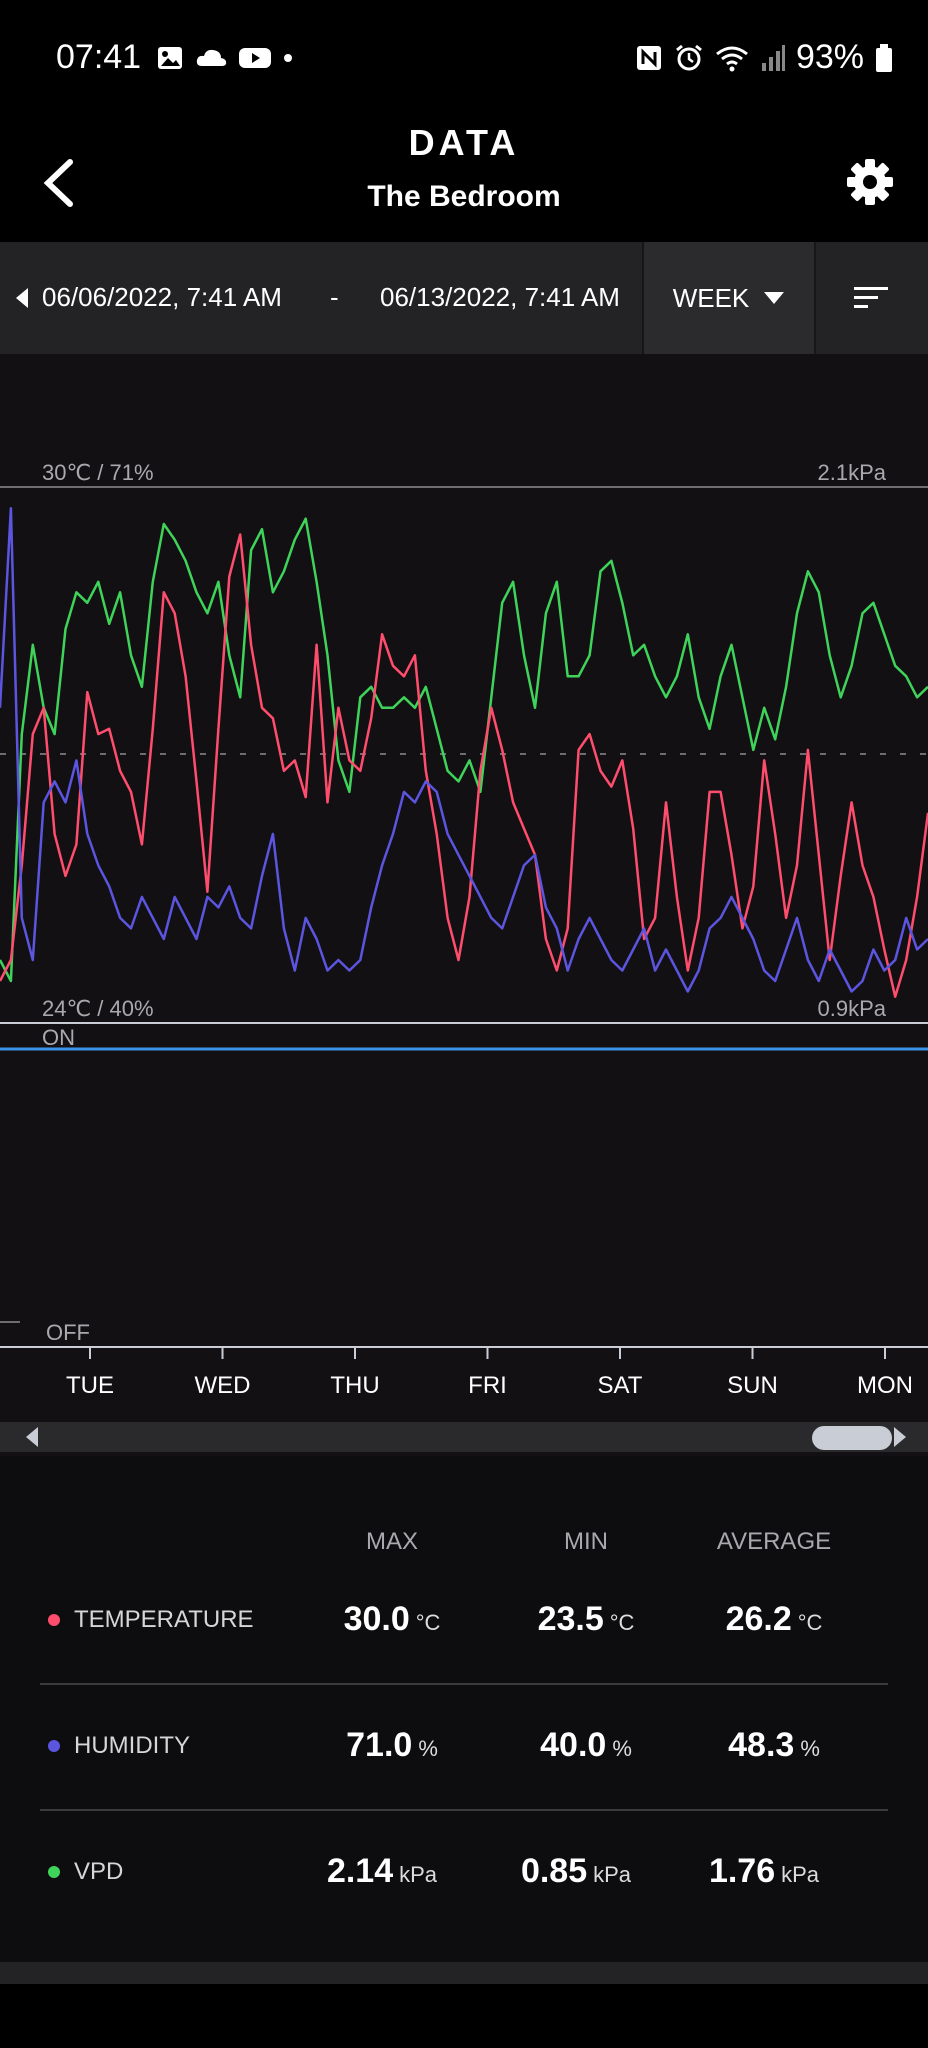 Image resolution: width=928 pixels, height=2048 pixels. What do you see at coordinates (222, 1385) in the screenshot?
I see `day-label-wed: WED` at bounding box center [222, 1385].